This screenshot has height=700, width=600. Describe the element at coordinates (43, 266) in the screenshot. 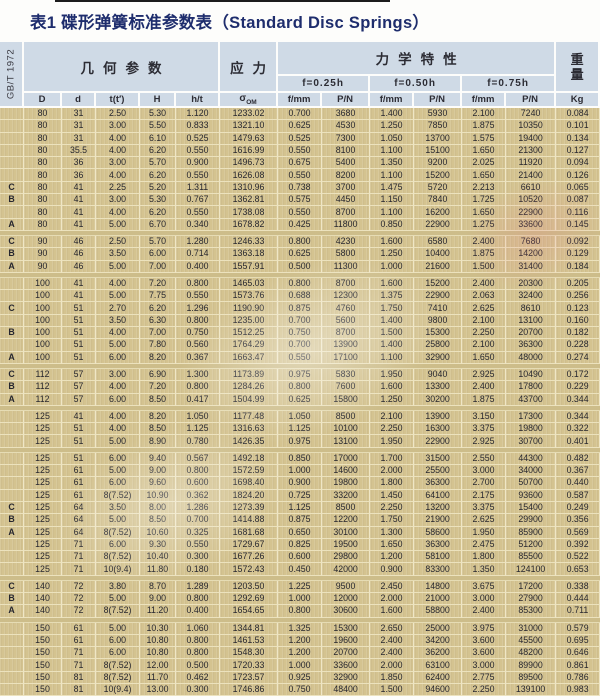

I see `cell-D: 90` at that location.